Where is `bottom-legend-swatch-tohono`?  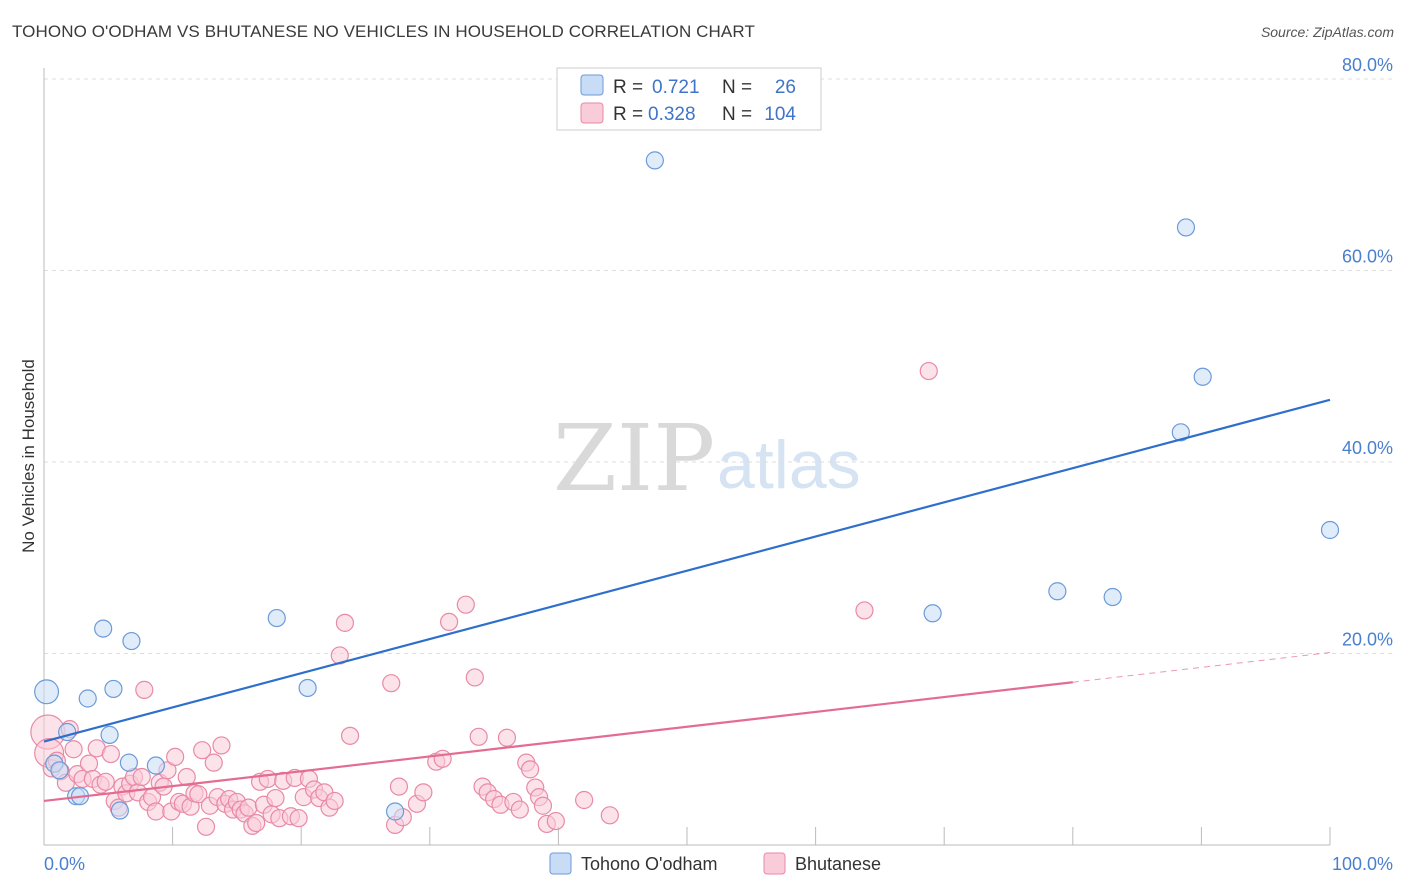 bottom-legend-swatch-tohono is located at coordinates (560, 863).